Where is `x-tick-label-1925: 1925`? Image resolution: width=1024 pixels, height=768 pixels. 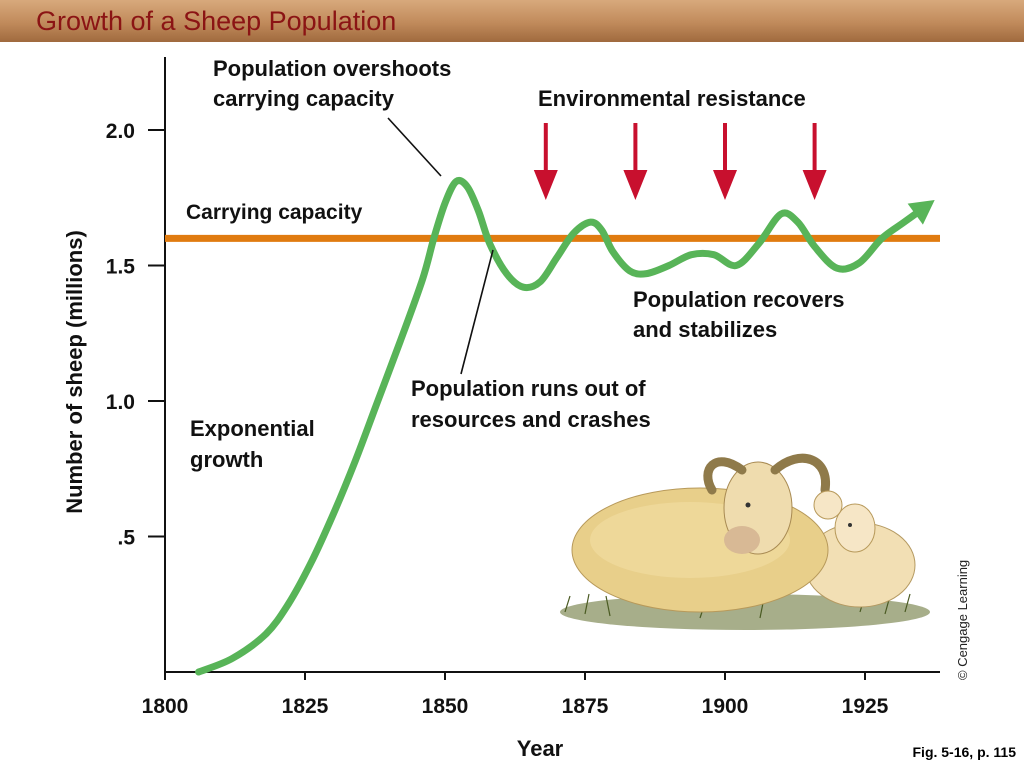 x-tick-label-1925: 1925 is located at coordinates (865, 706).